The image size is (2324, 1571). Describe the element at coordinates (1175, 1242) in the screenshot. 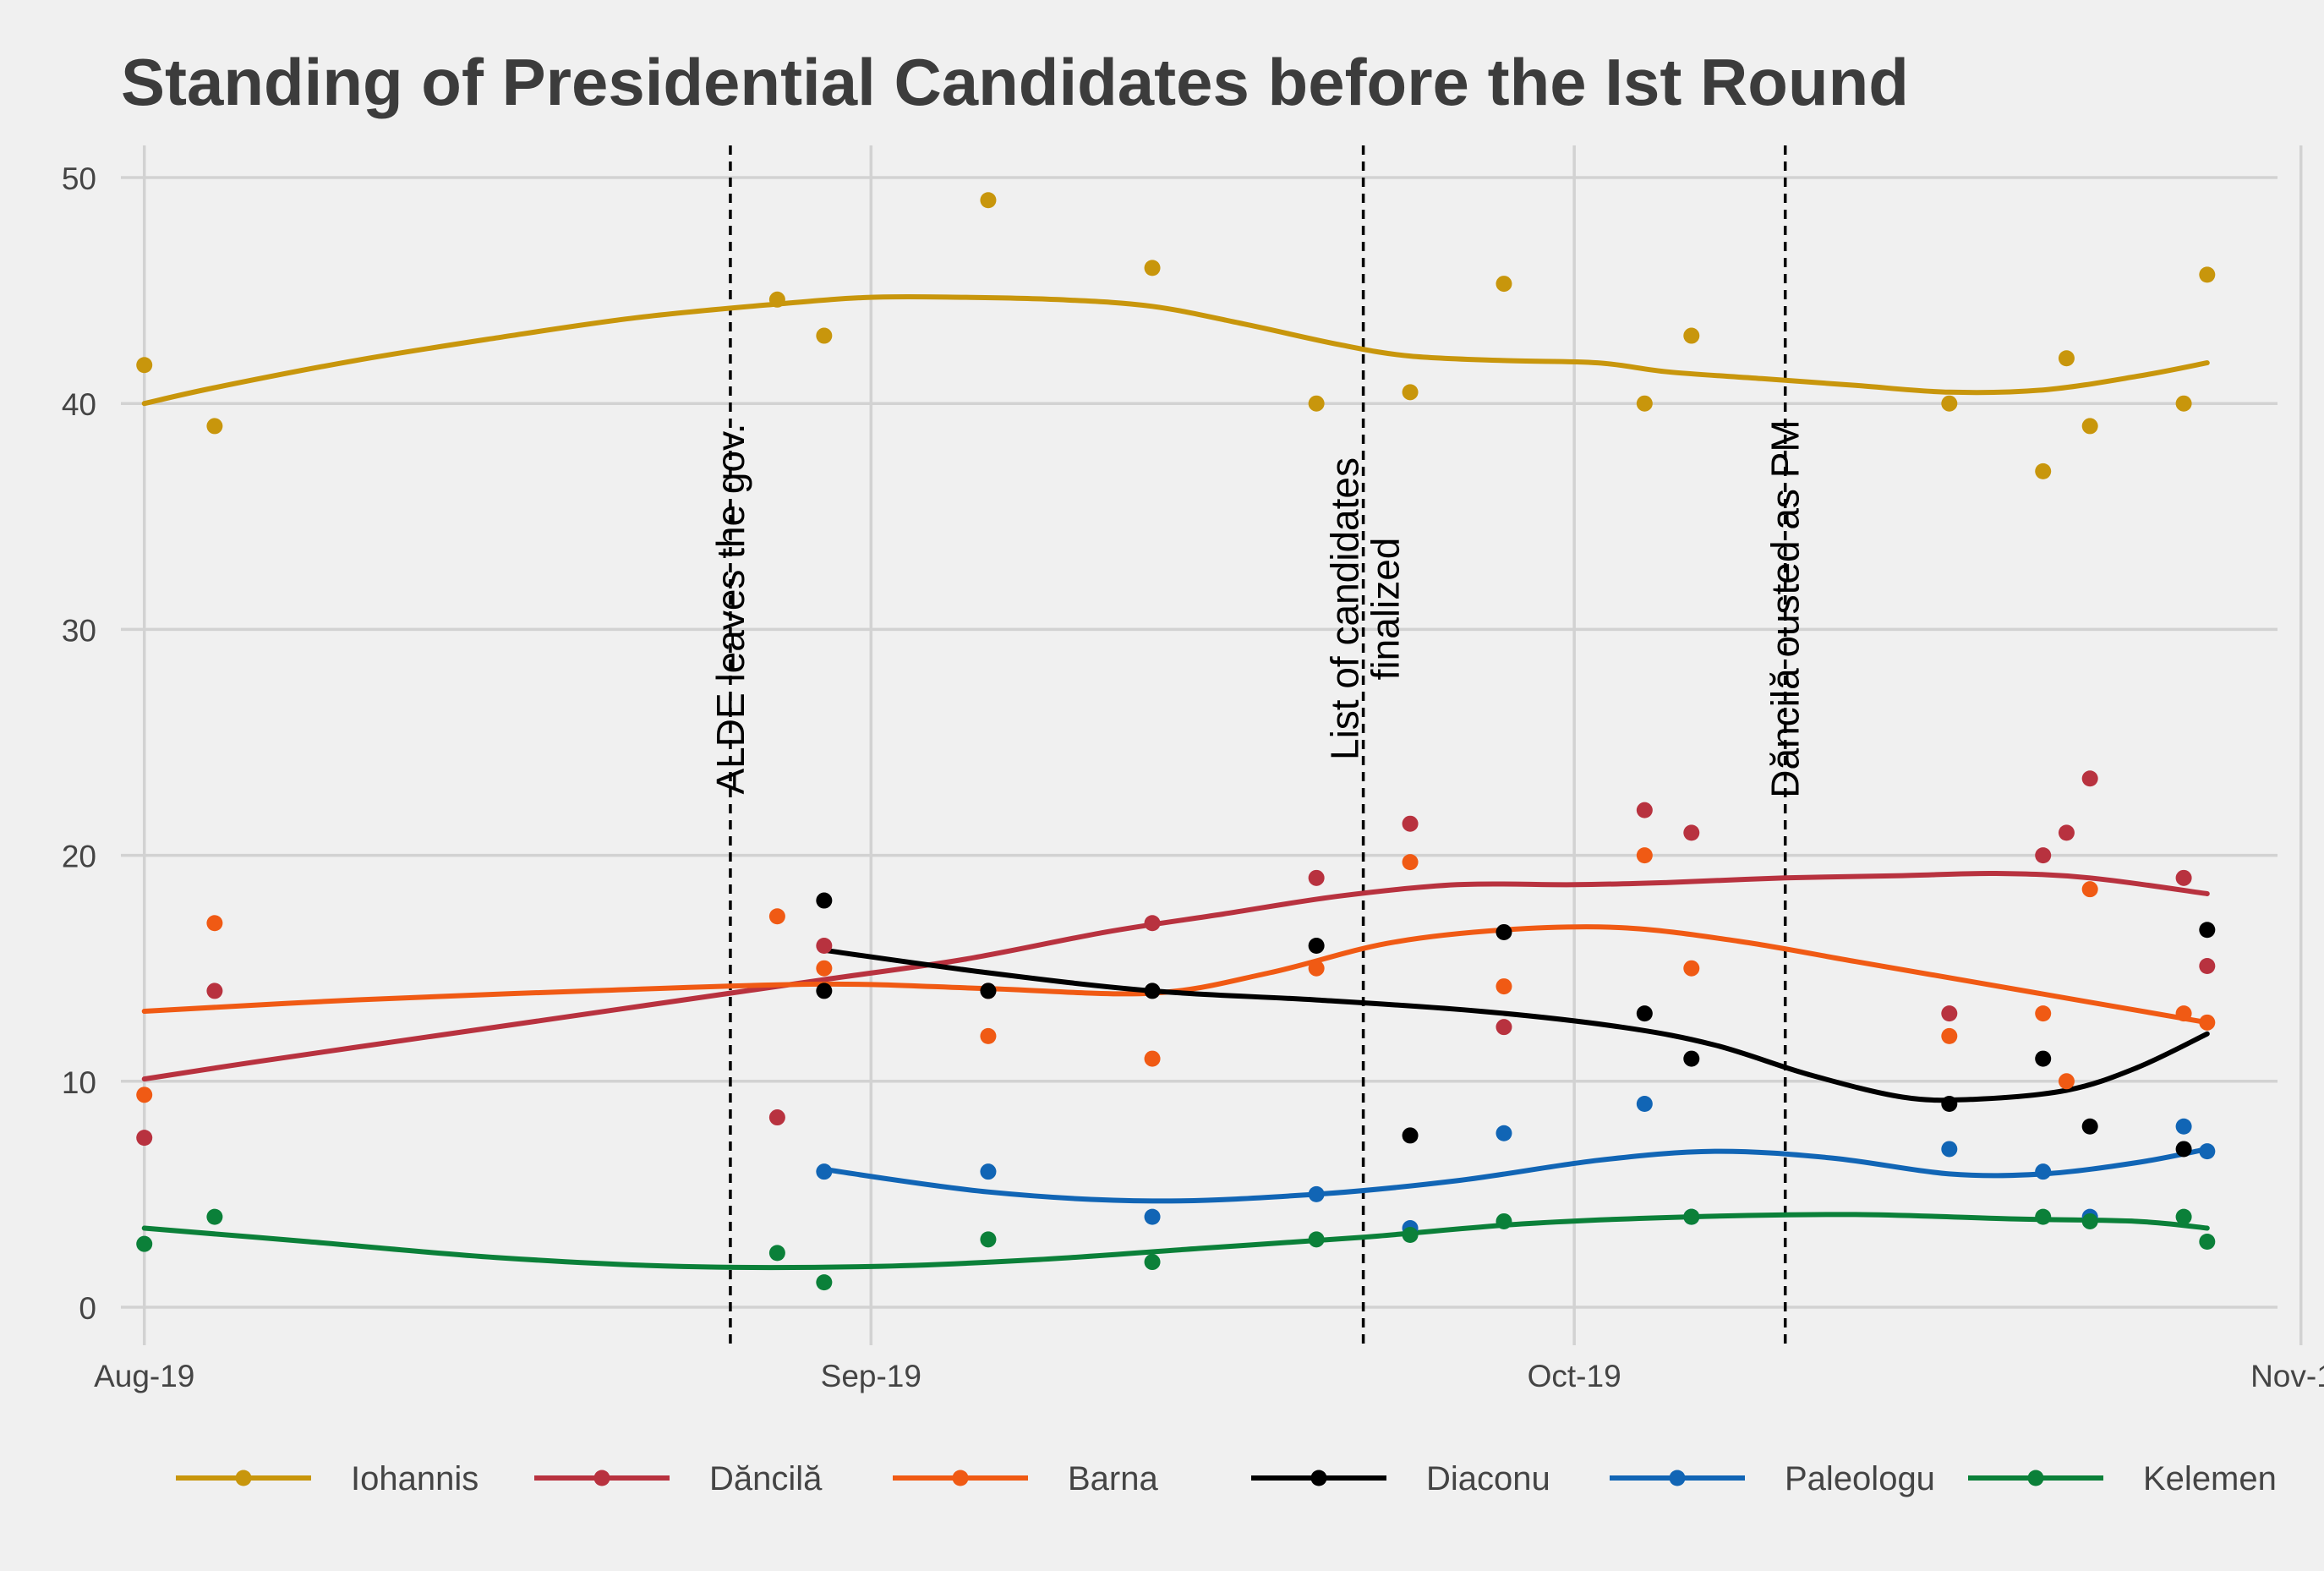

I see `trend-line-kelemen` at that location.